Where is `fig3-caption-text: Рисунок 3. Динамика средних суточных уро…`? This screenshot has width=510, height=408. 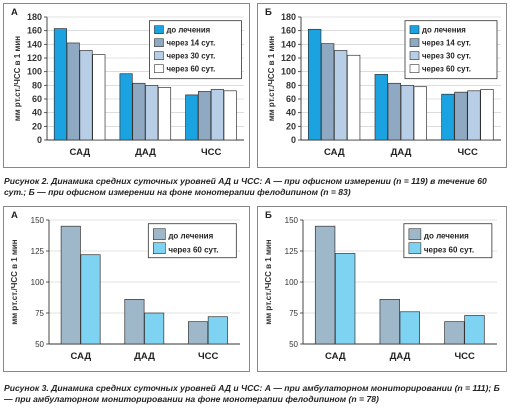
fig3-caption-text: Рисунок 3. Динамика средних суточных уро… is located at coordinates (252, 393).